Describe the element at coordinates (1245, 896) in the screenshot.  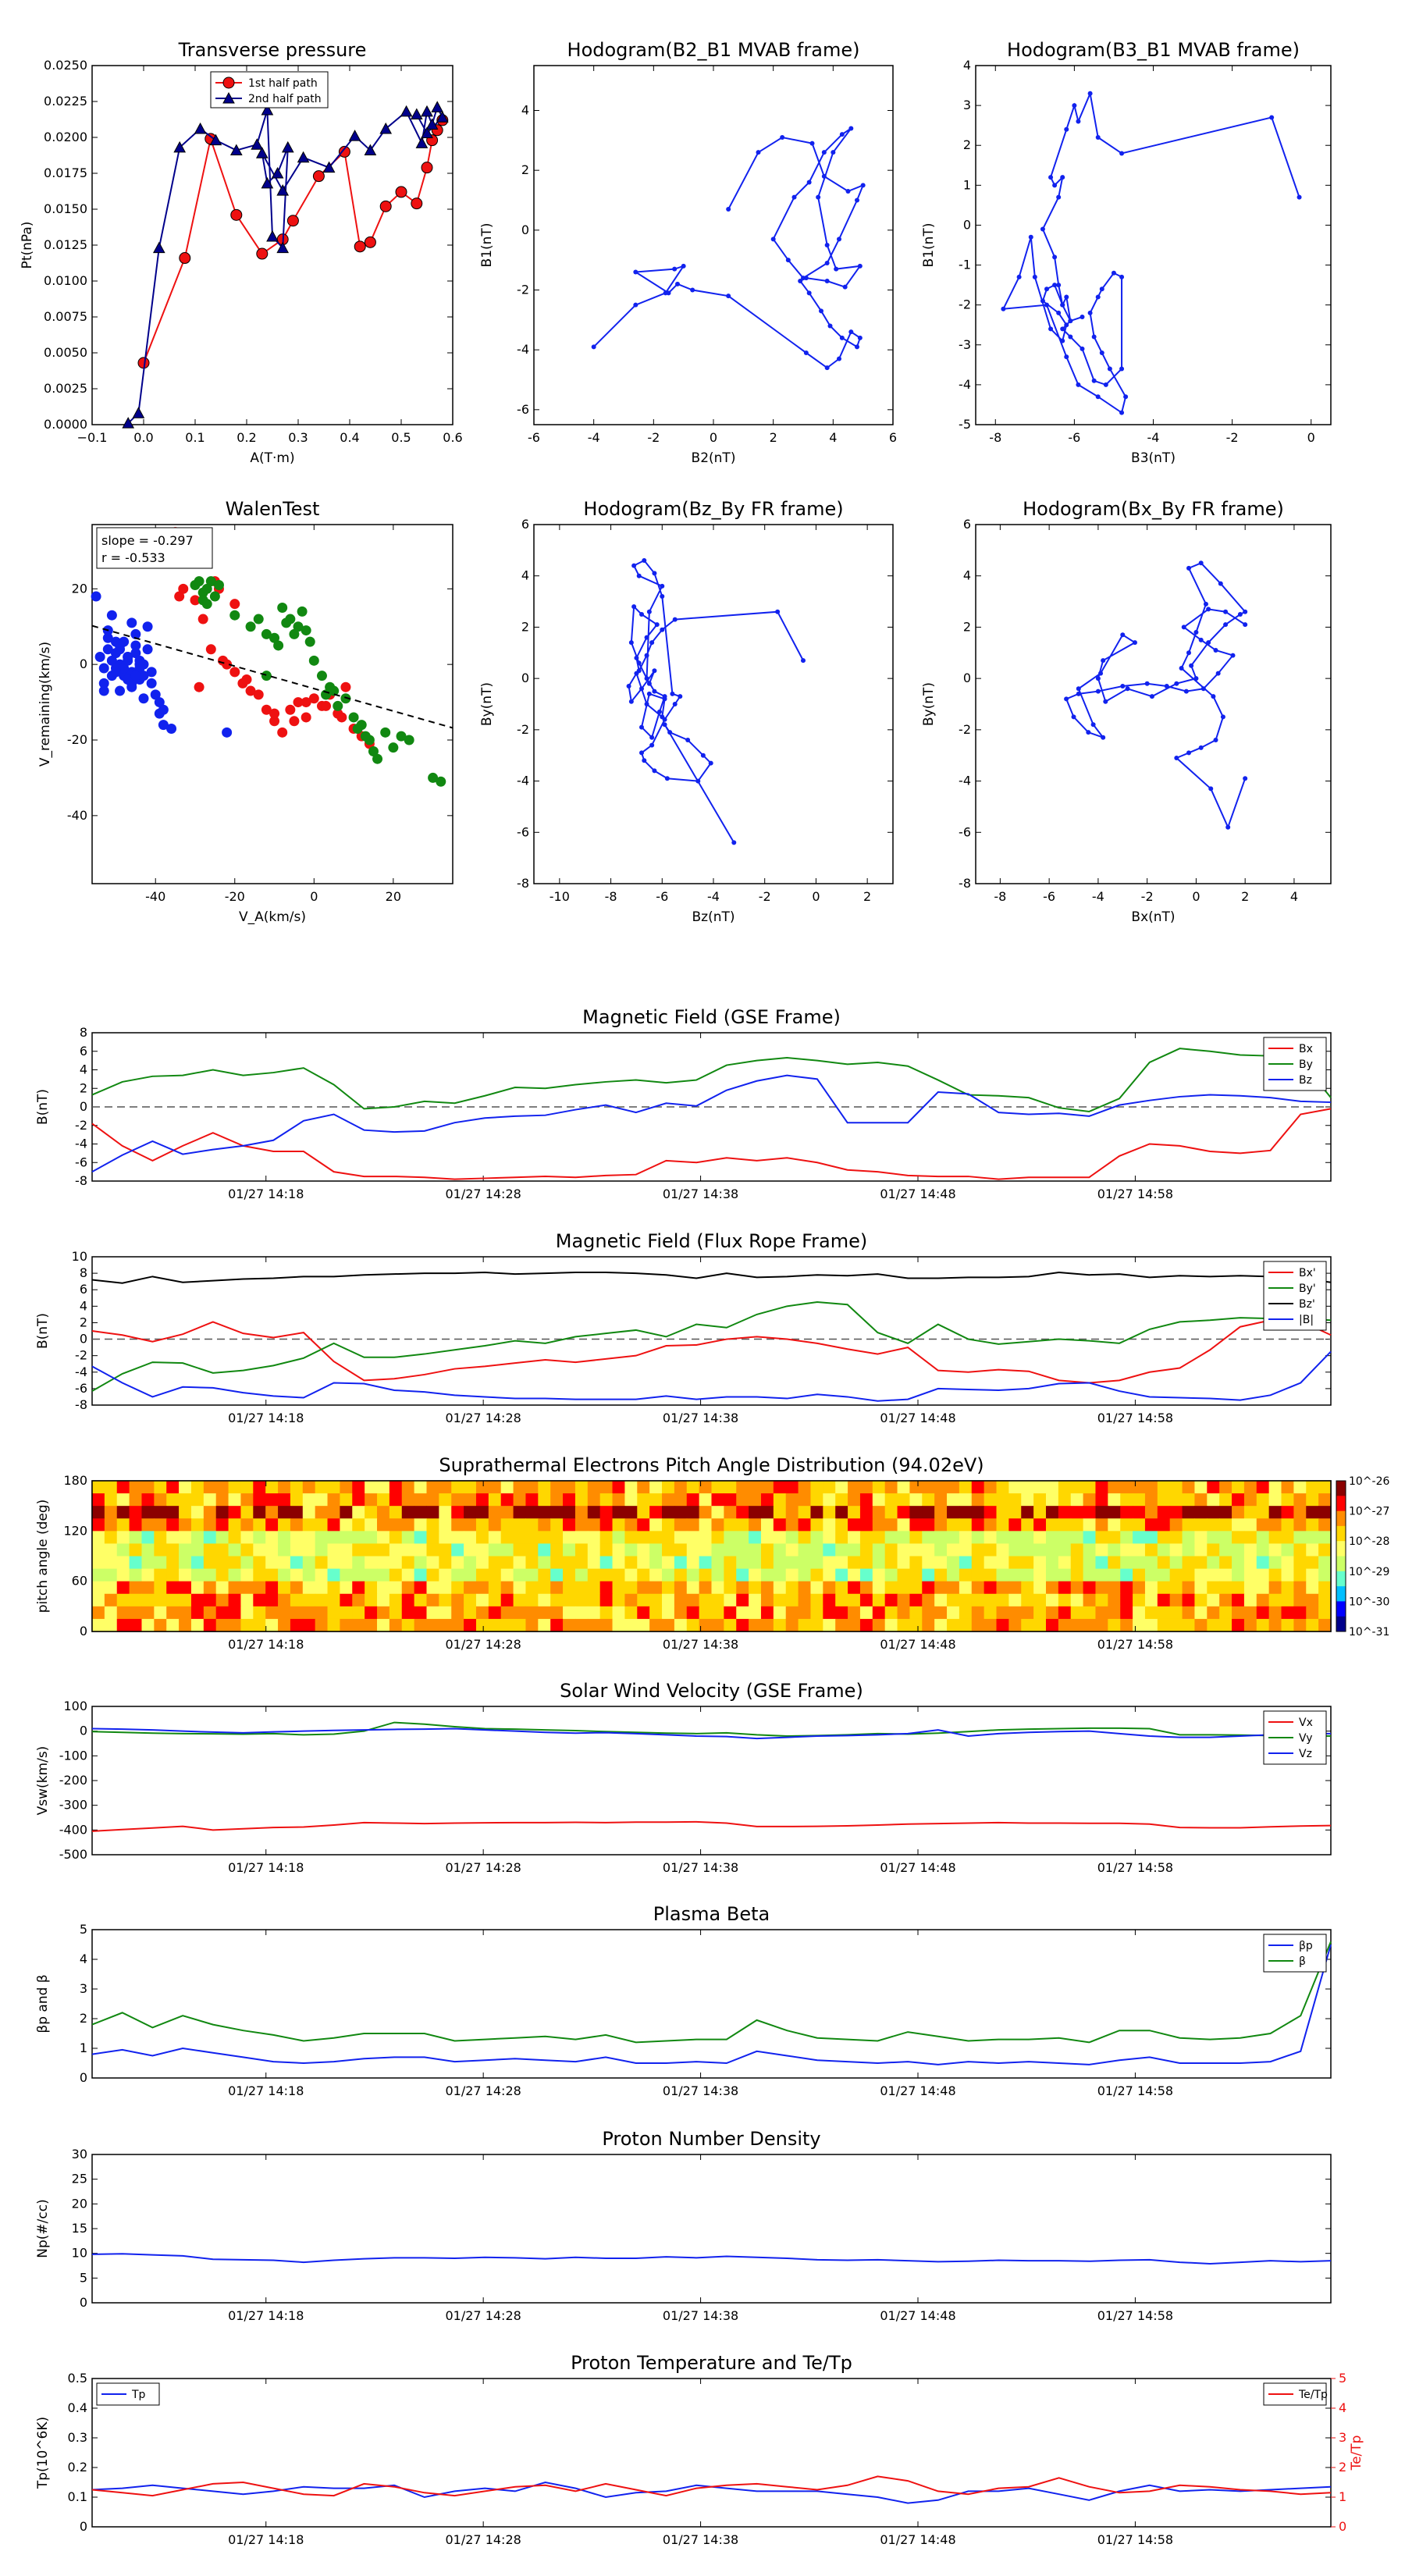
I see `x-tick-label: 2` at that location.